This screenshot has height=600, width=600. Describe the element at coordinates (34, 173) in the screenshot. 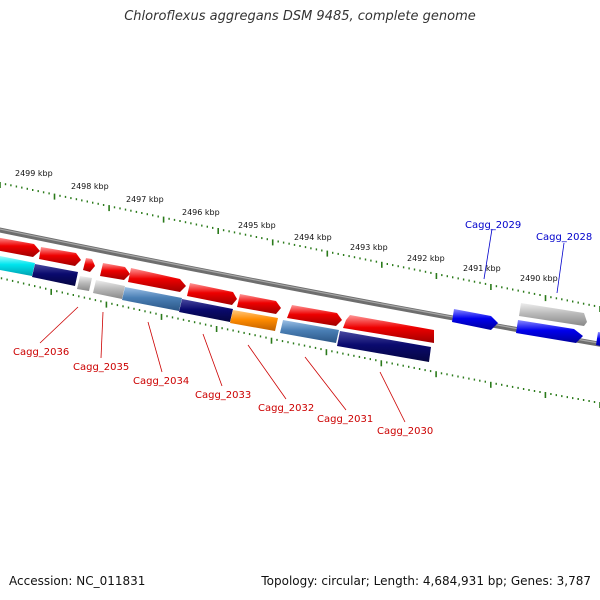

I see `scale-label: 2499 kbp` at that location.